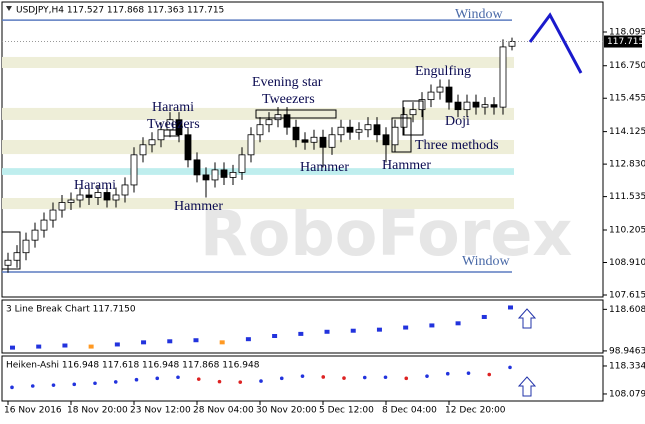  I want to click on y-tick-label: 116.750, so click(627, 66).